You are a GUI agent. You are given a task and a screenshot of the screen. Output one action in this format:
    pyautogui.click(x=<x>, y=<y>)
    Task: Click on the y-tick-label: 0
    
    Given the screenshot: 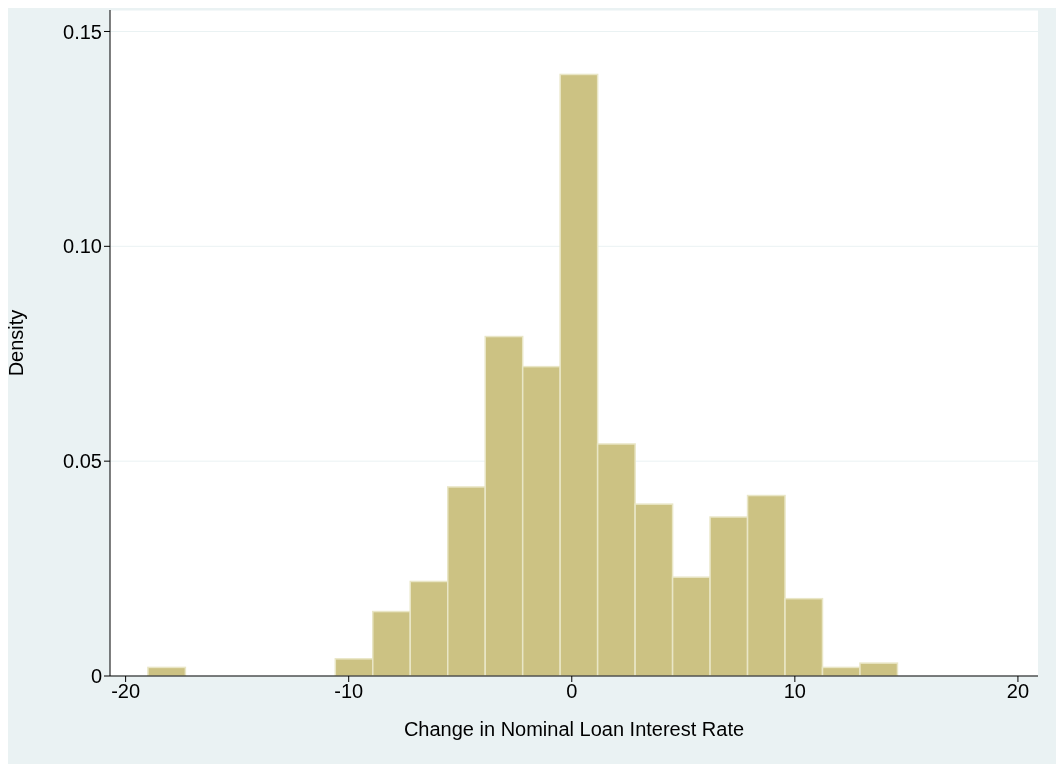 What is the action you would take?
    pyautogui.click(x=96, y=676)
    